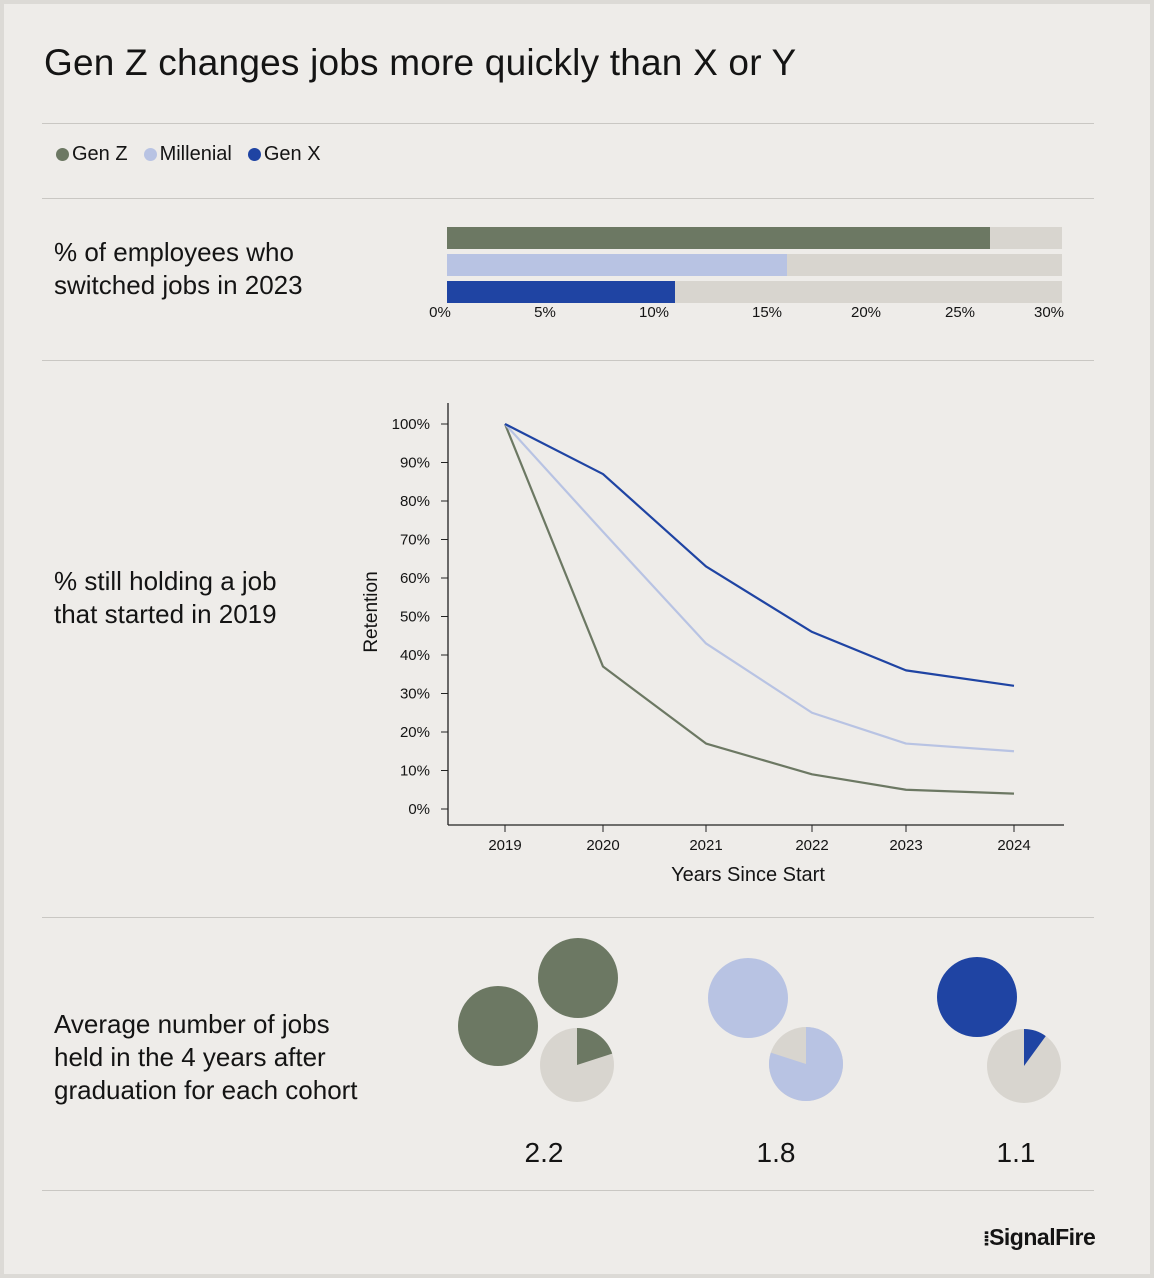  I want to click on series-line-millenial, so click(759, 588).